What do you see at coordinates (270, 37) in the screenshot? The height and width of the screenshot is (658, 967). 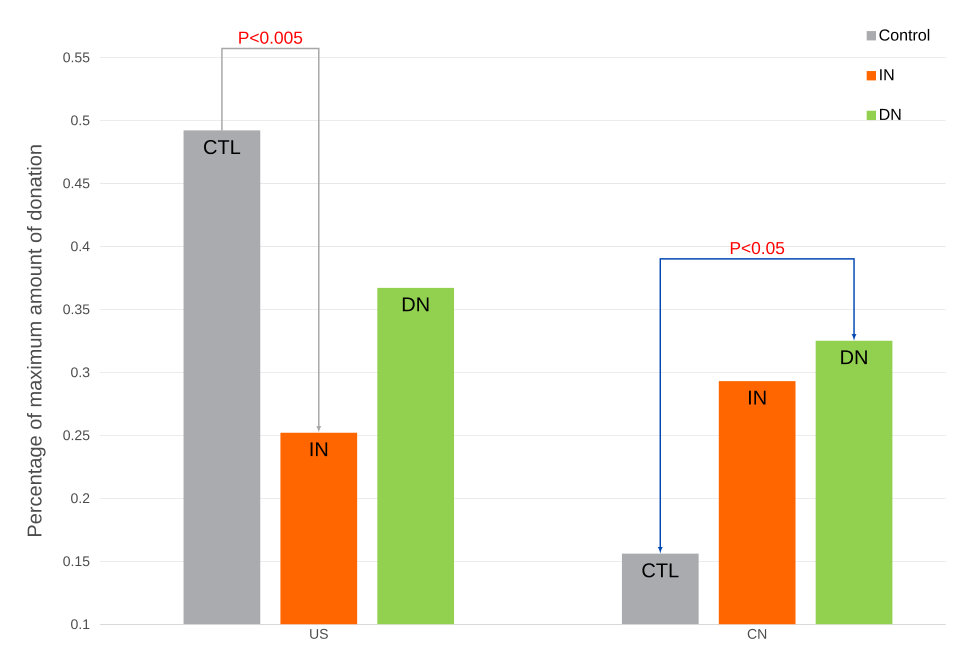 I see `text: P<0.005` at bounding box center [270, 37].